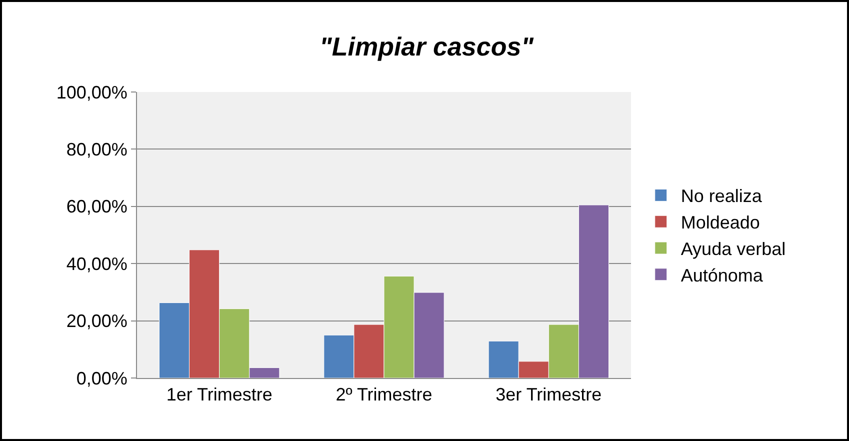  What do you see at coordinates (721, 196) in the screenshot?
I see `legend-label: No realiza` at bounding box center [721, 196].